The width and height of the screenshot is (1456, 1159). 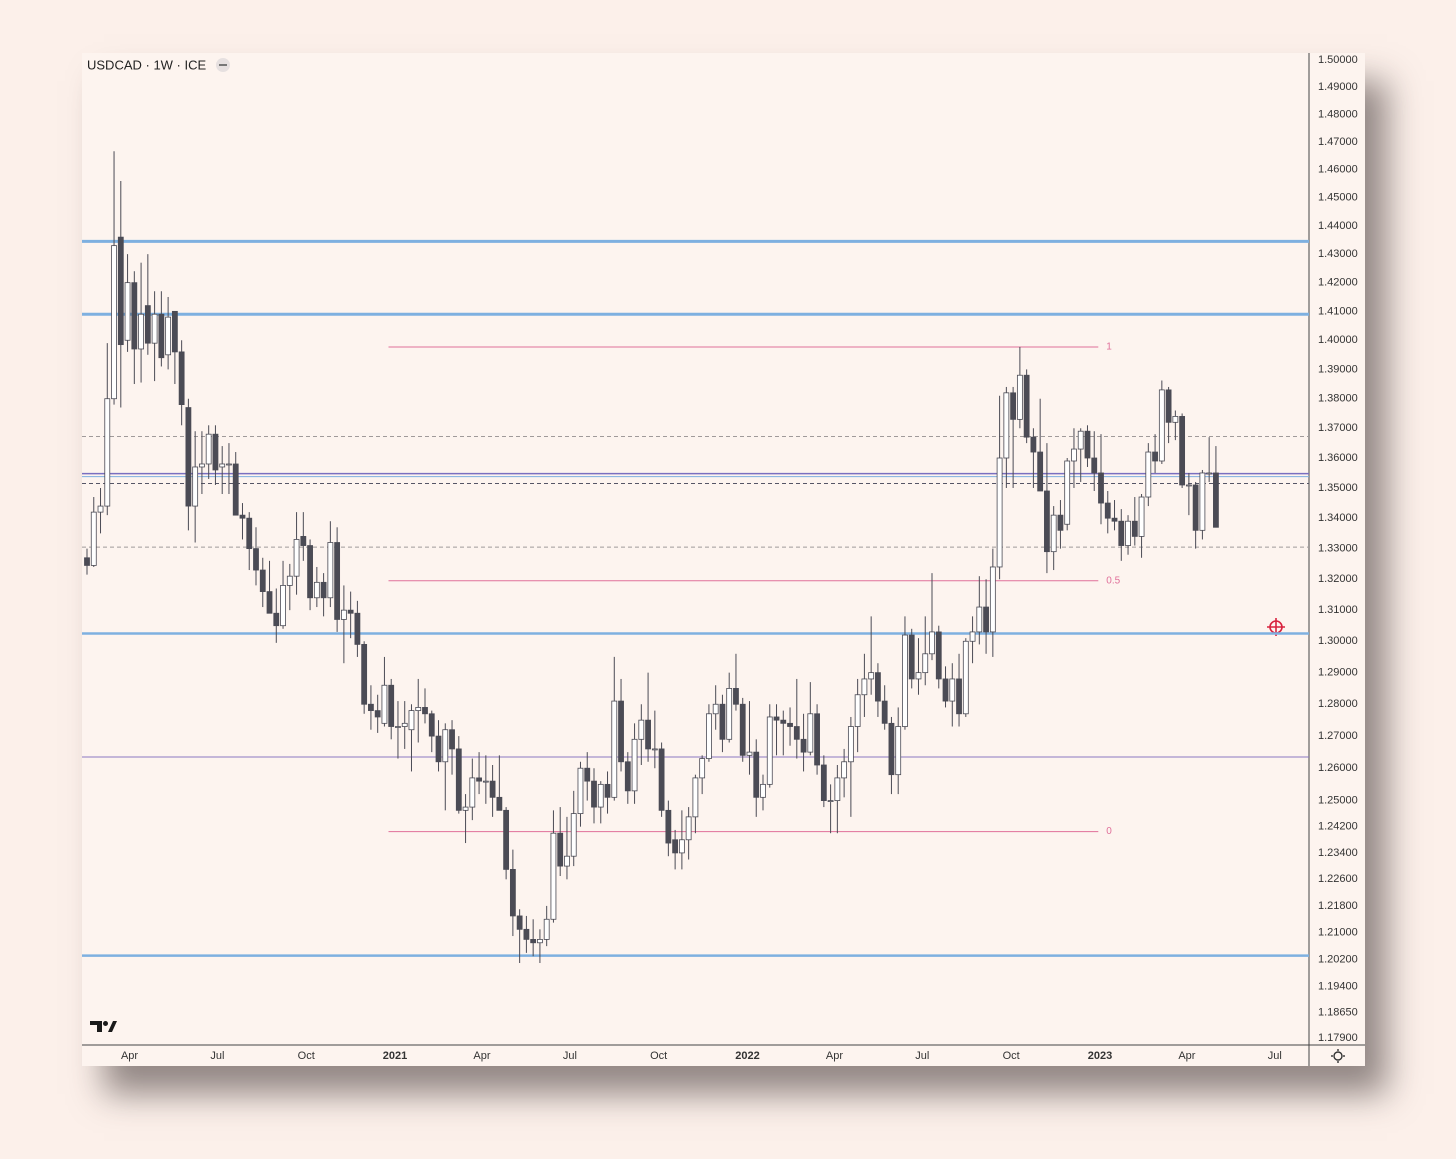 What do you see at coordinates (1338, 488) in the screenshot?
I see `y-tick-label: 1.35000` at bounding box center [1338, 488].